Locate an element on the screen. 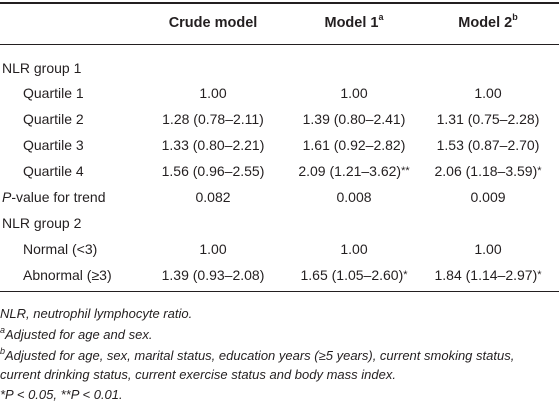 This screenshot has width=559, height=408. table-cell: 2.06 (1.18–3.59)* is located at coordinates (488, 171).